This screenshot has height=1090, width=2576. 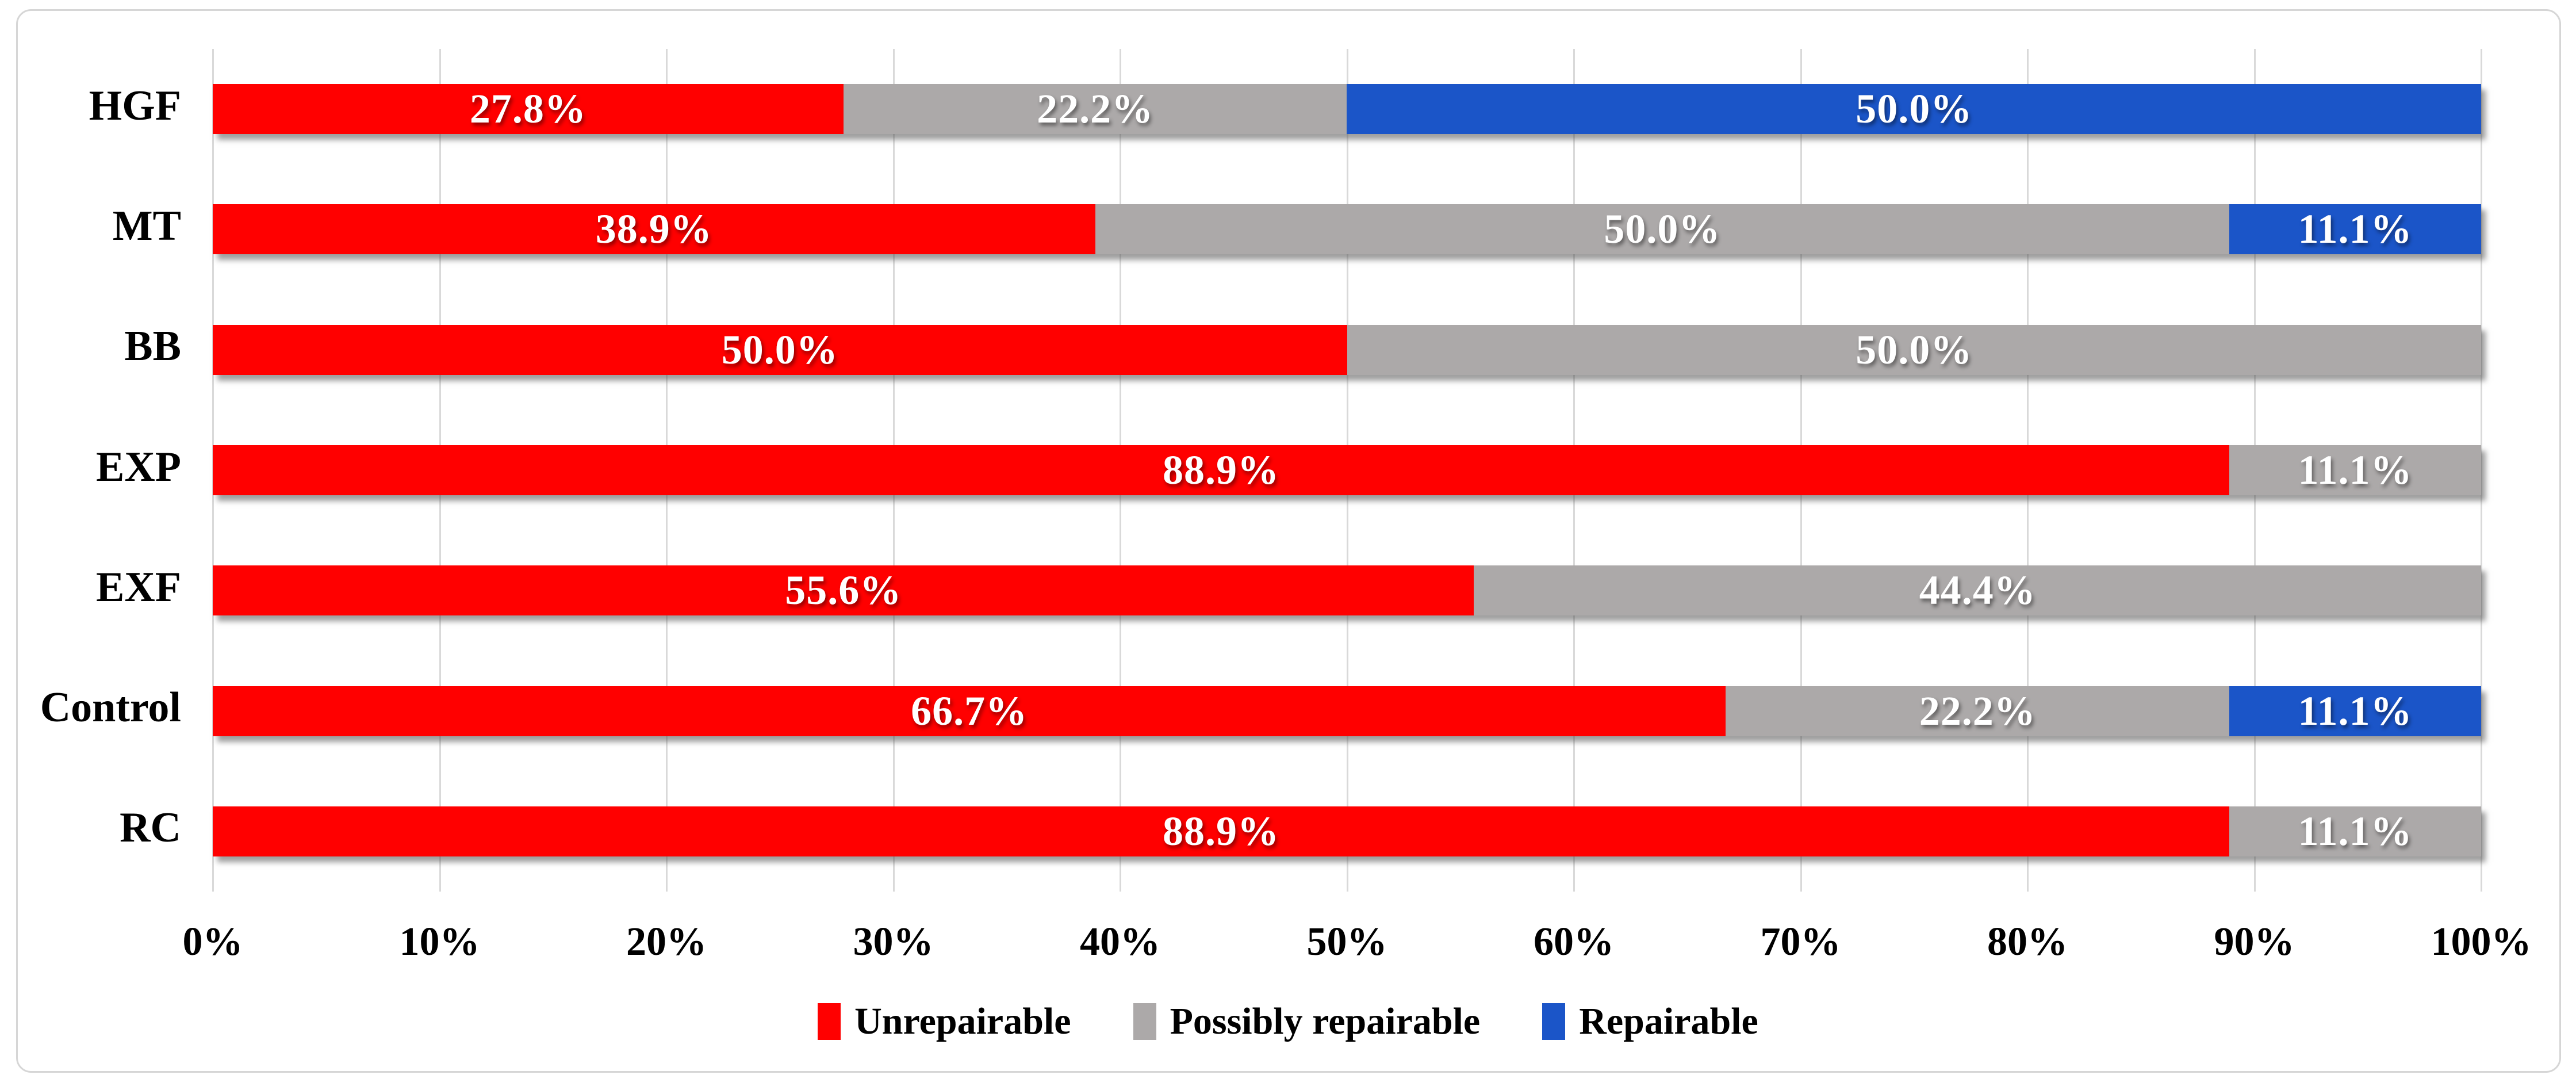 I want to click on x-tick-label: 20%, so click(x=666, y=942).